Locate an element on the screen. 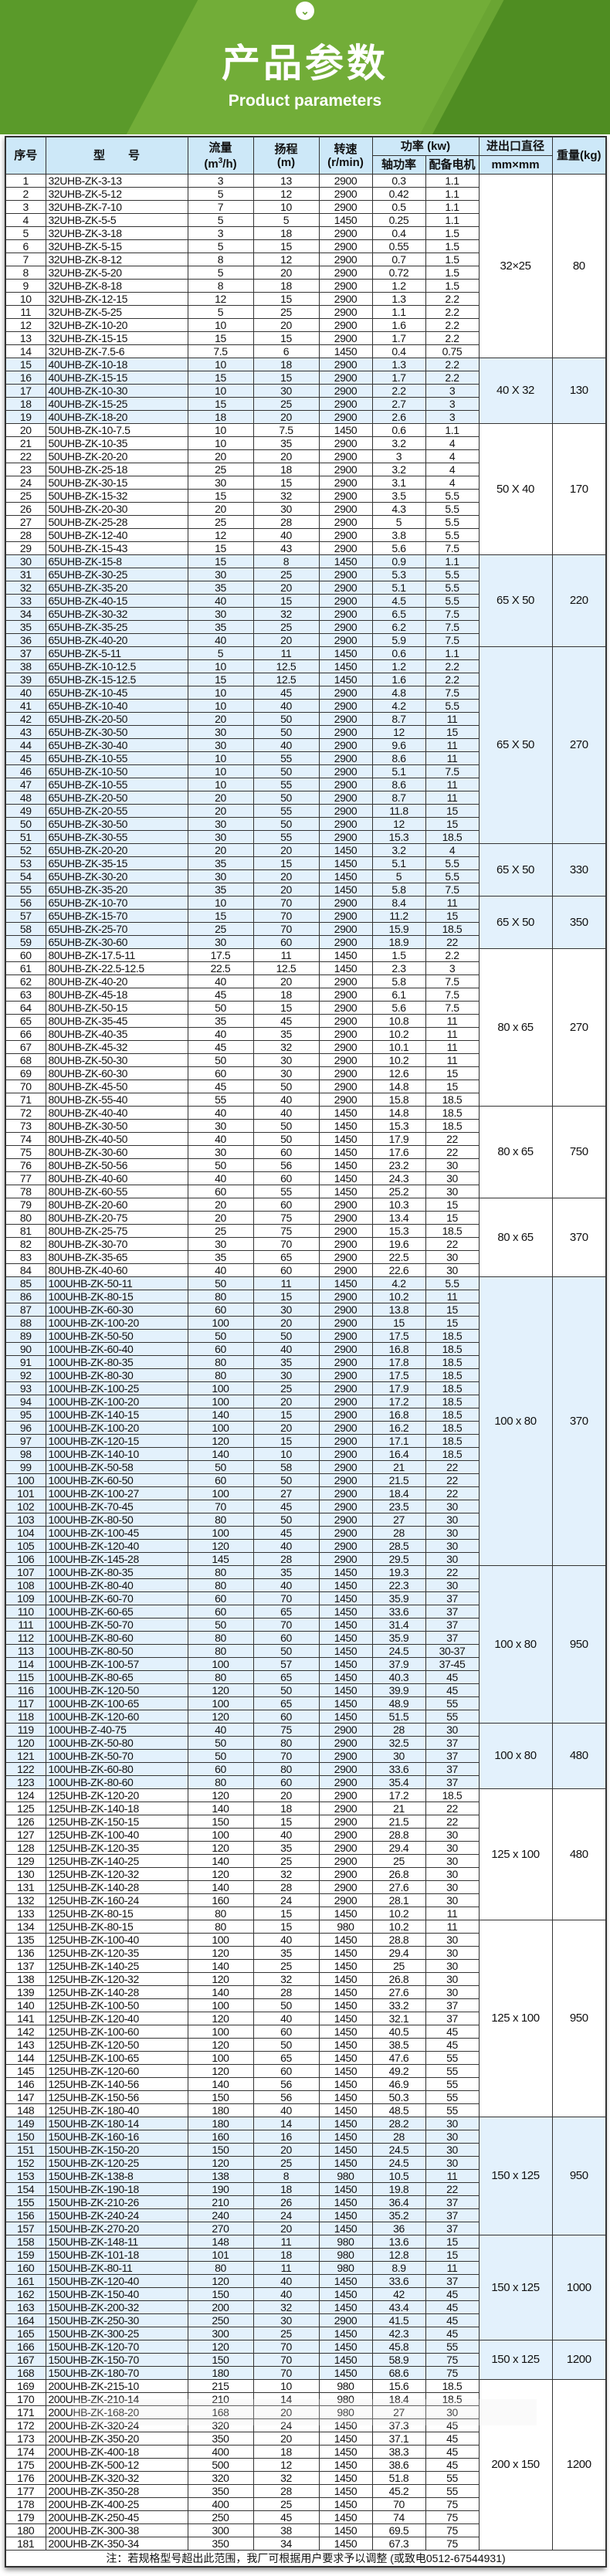 The image size is (610, 2576). cell-model: 125UHB-ZK-120-35 is located at coordinates (116, 1953).